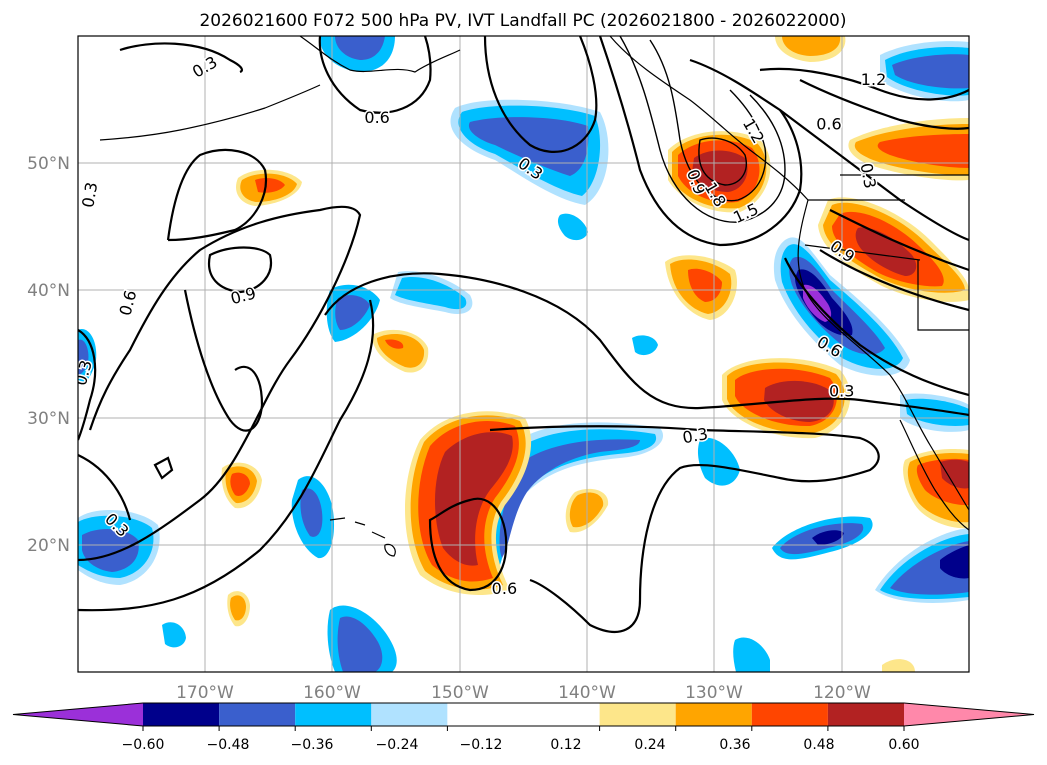 The width and height of the screenshot is (1047, 765). What do you see at coordinates (48, 291) in the screenshot?
I see `y-tick-label: 40°N` at bounding box center [48, 291].